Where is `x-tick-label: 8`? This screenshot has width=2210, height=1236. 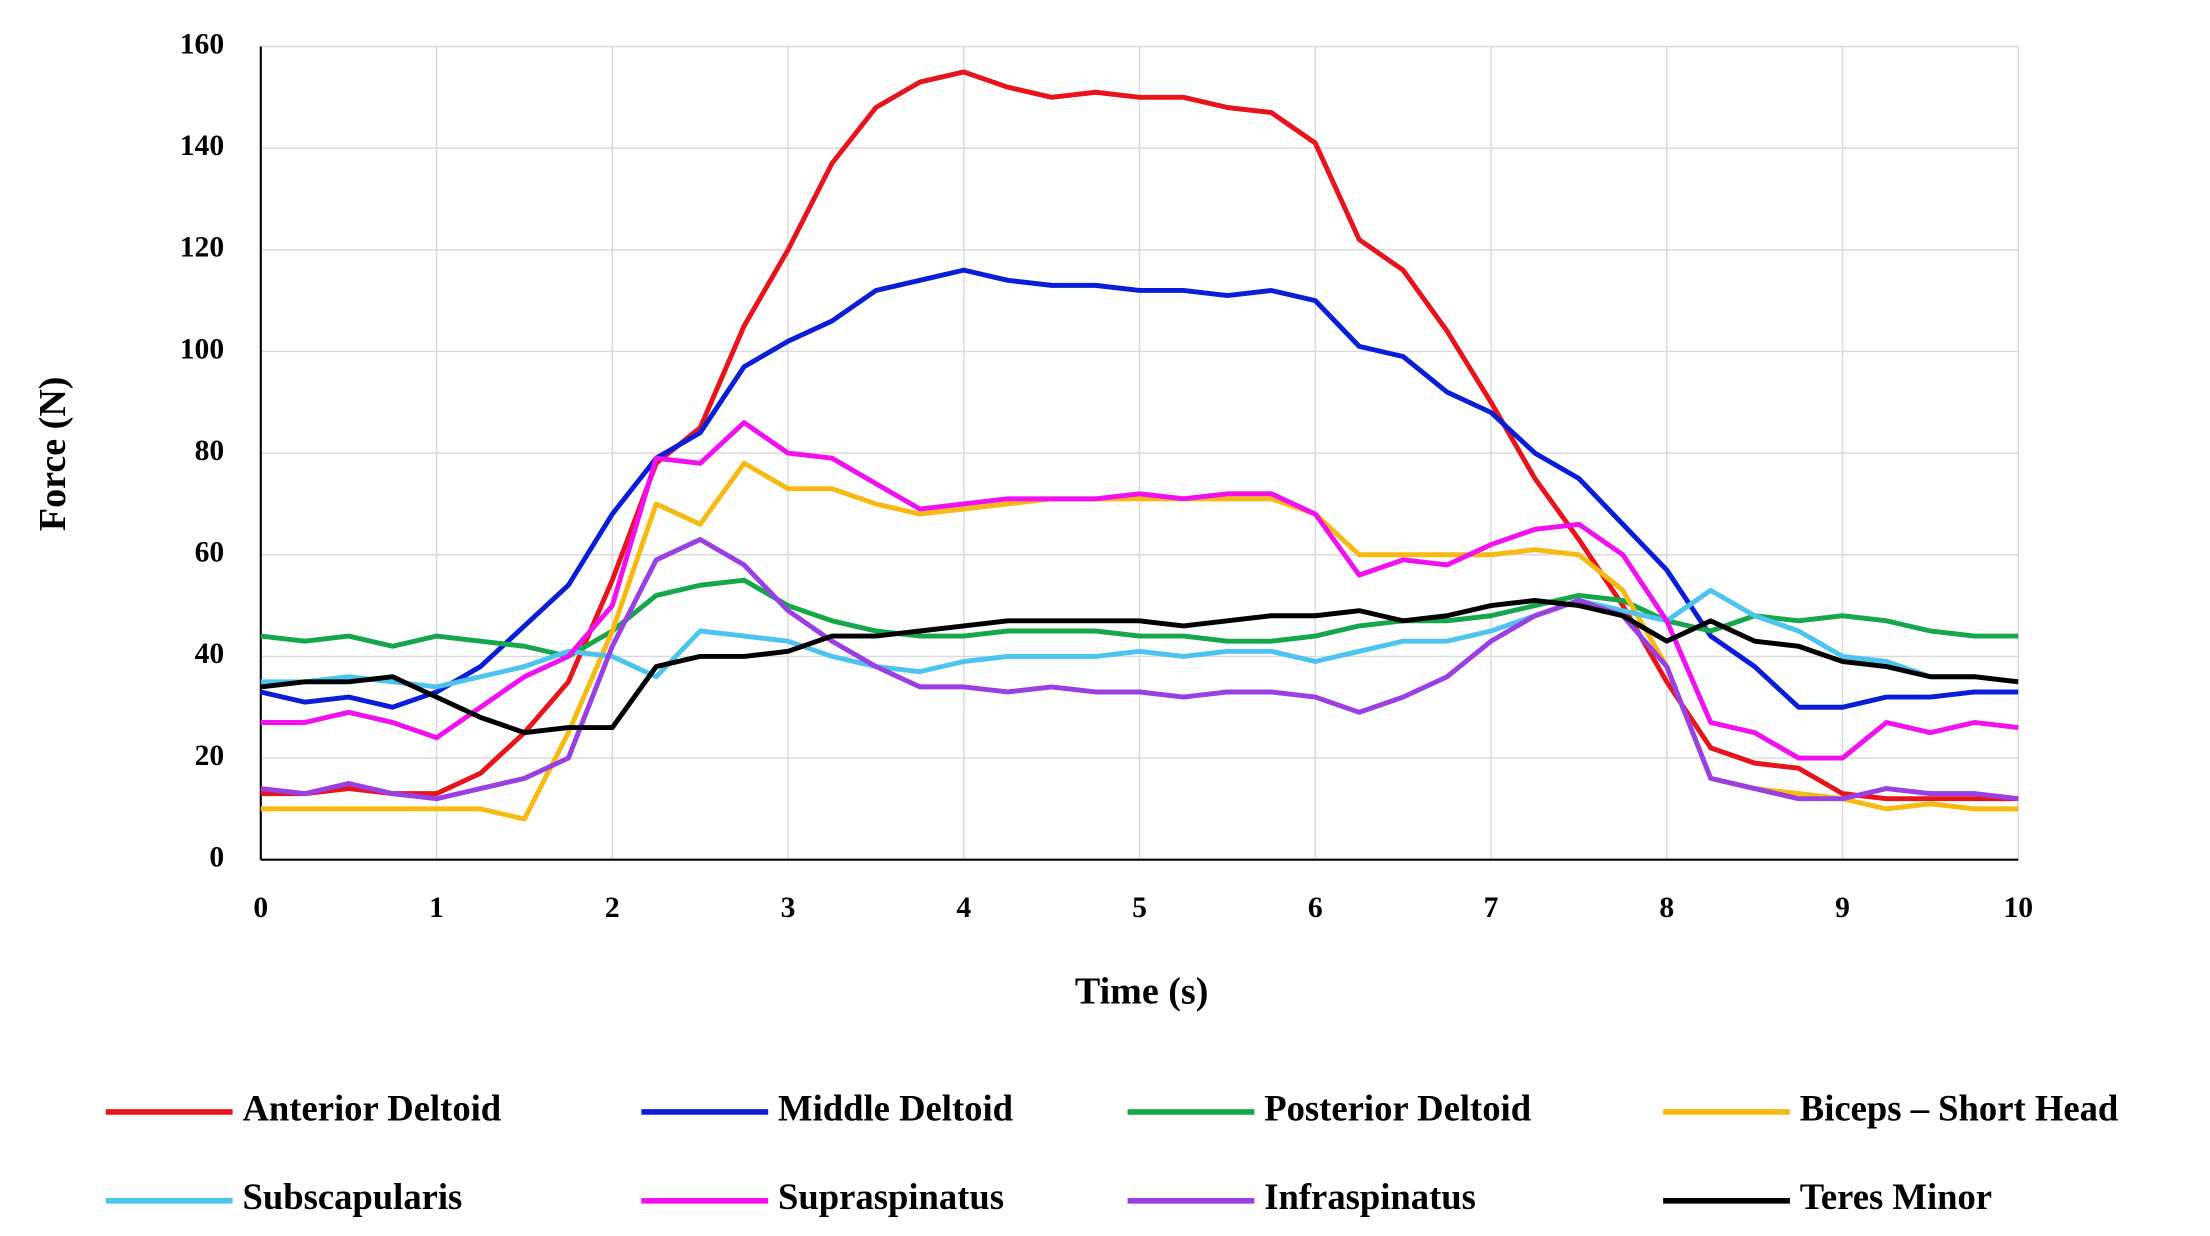
x-tick-label: 8 is located at coordinates (1666, 908).